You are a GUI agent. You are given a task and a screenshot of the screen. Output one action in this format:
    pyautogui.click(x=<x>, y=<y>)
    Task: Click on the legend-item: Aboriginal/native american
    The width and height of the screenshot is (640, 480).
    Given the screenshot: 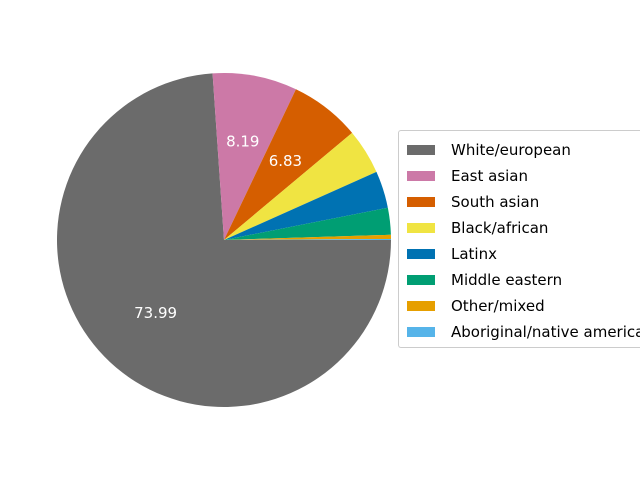 What is the action you would take?
    pyautogui.click(x=519, y=332)
    